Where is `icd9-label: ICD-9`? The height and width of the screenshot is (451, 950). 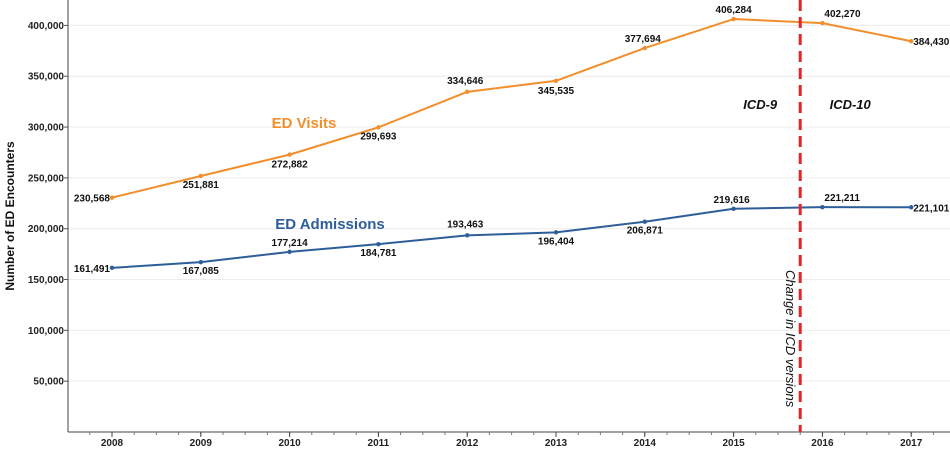 icd9-label: ICD-9 is located at coordinates (760, 104).